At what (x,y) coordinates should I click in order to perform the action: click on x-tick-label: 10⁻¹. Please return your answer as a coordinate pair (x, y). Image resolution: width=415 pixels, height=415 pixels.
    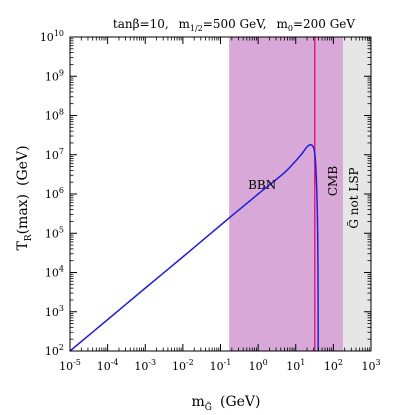
    Looking at the image, I should click on (221, 365).